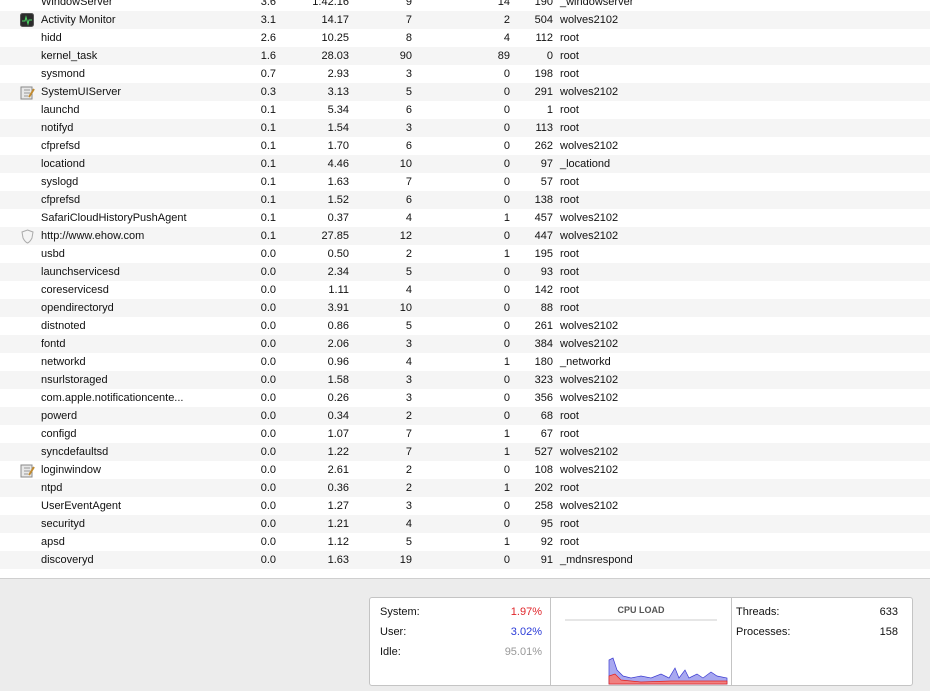 Image resolution: width=930 pixels, height=691 pixels. I want to click on process-name: networkd, so click(63, 362).